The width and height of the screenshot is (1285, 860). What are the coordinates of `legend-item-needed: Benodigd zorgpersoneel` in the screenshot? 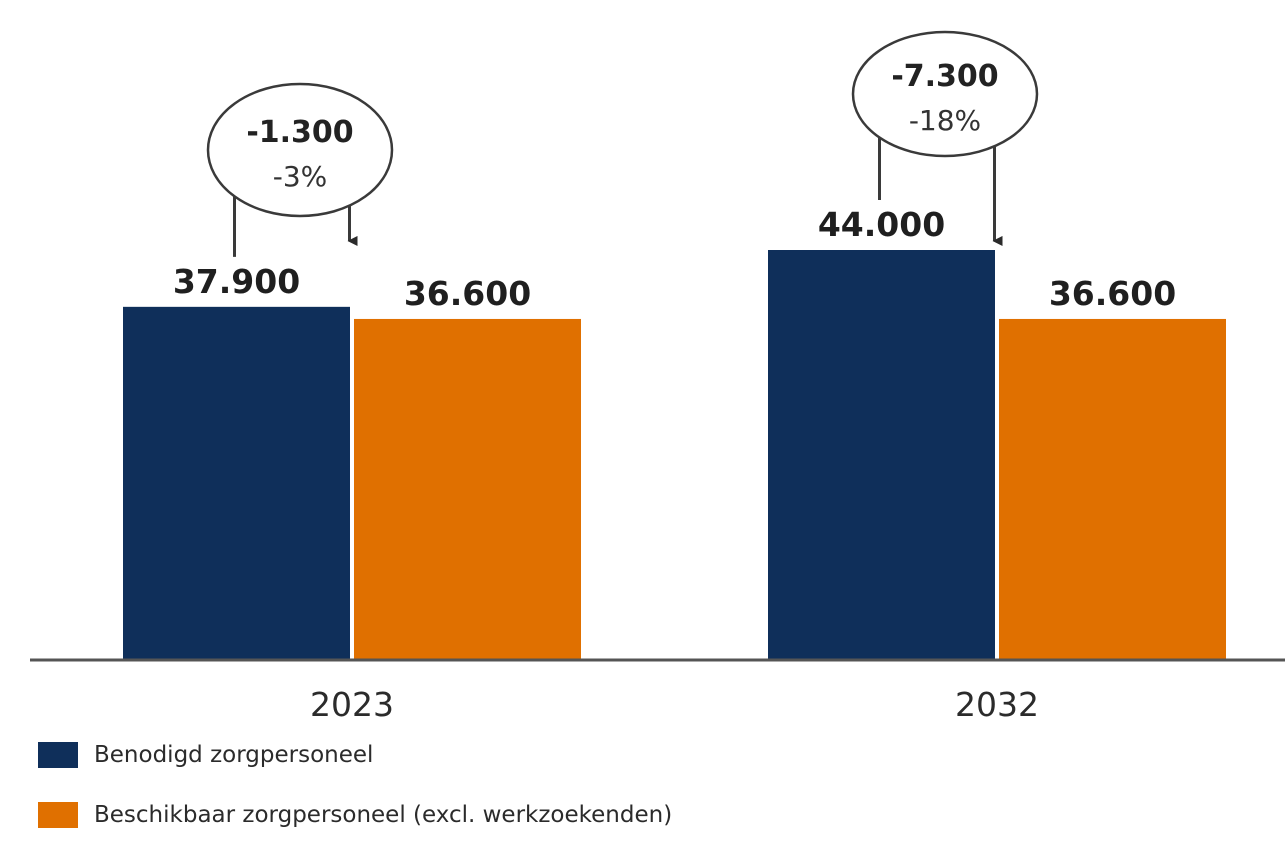 It's located at (355, 755).